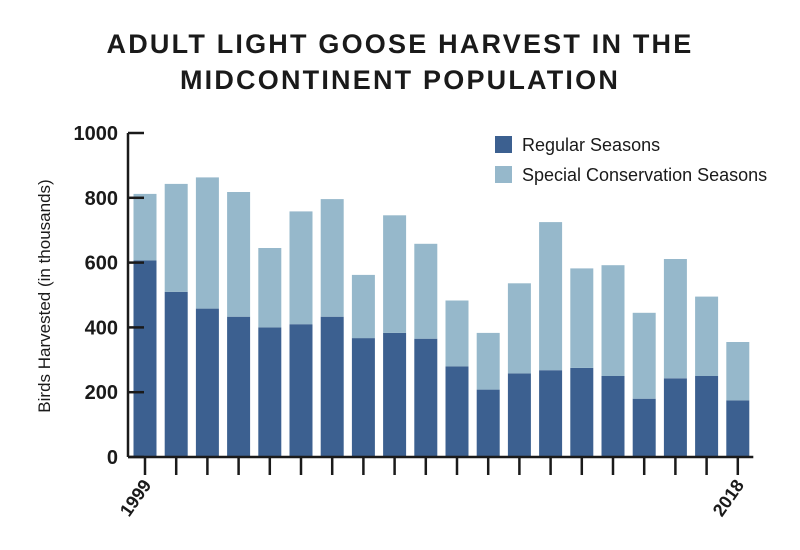 This screenshot has width=800, height=550. Describe the element at coordinates (239, 254) in the screenshot. I see `bar-special-2002` at that location.